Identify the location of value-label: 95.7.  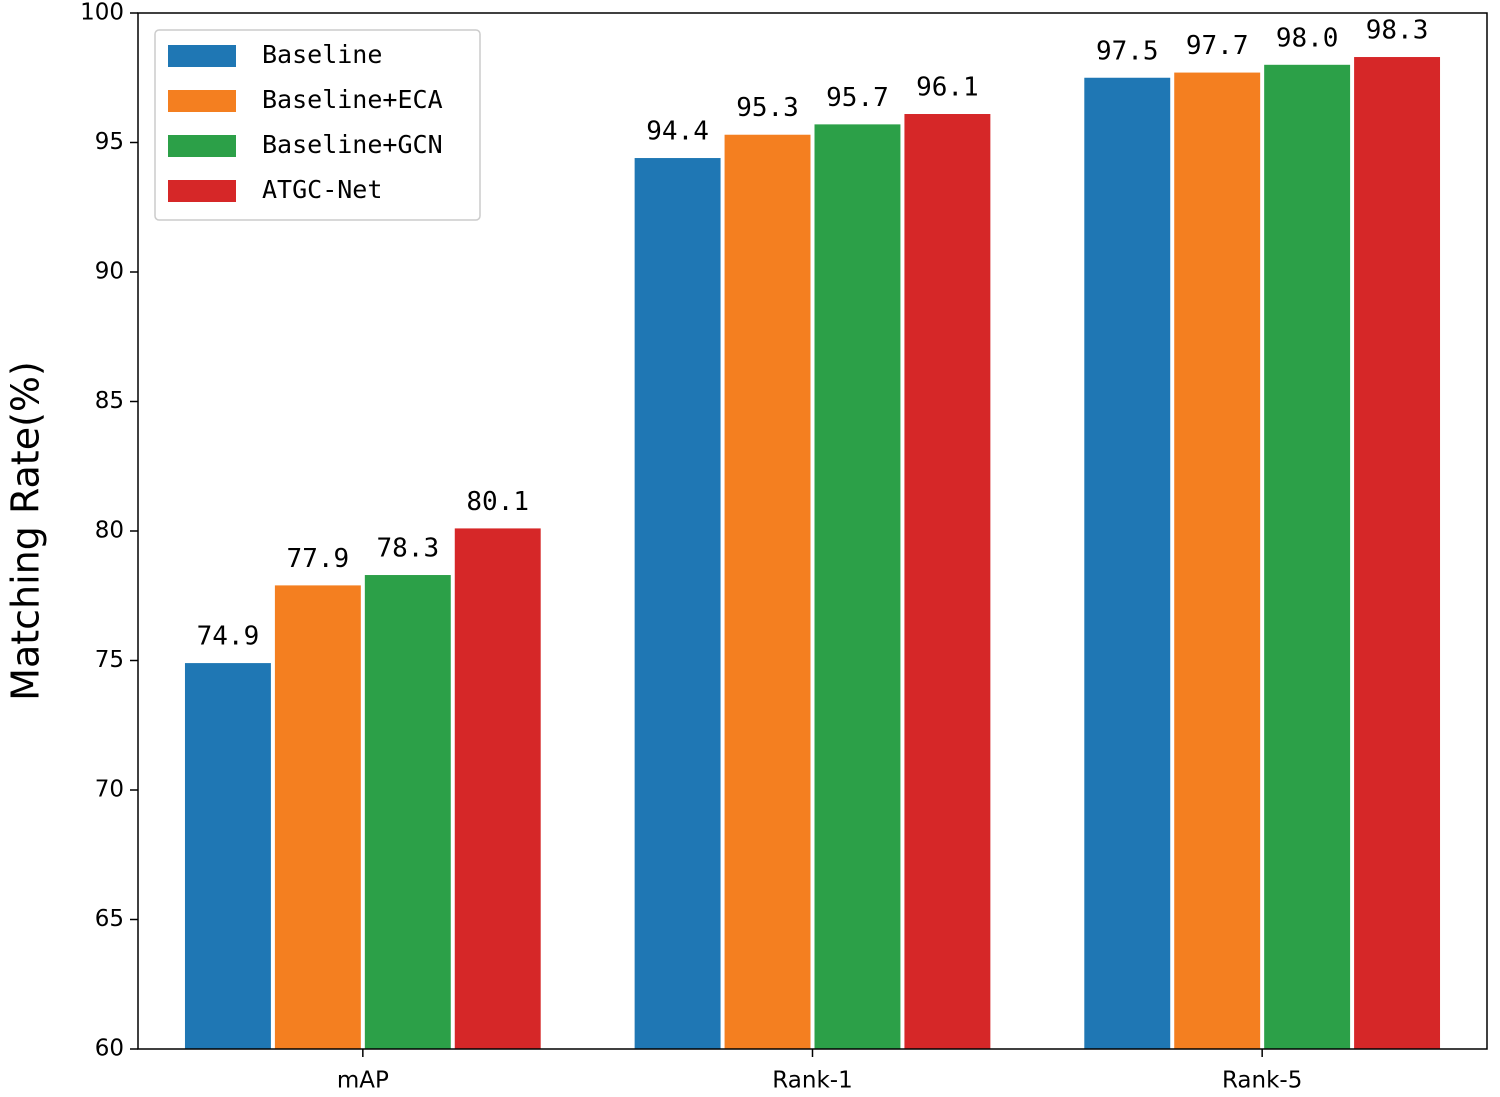
(857, 98).